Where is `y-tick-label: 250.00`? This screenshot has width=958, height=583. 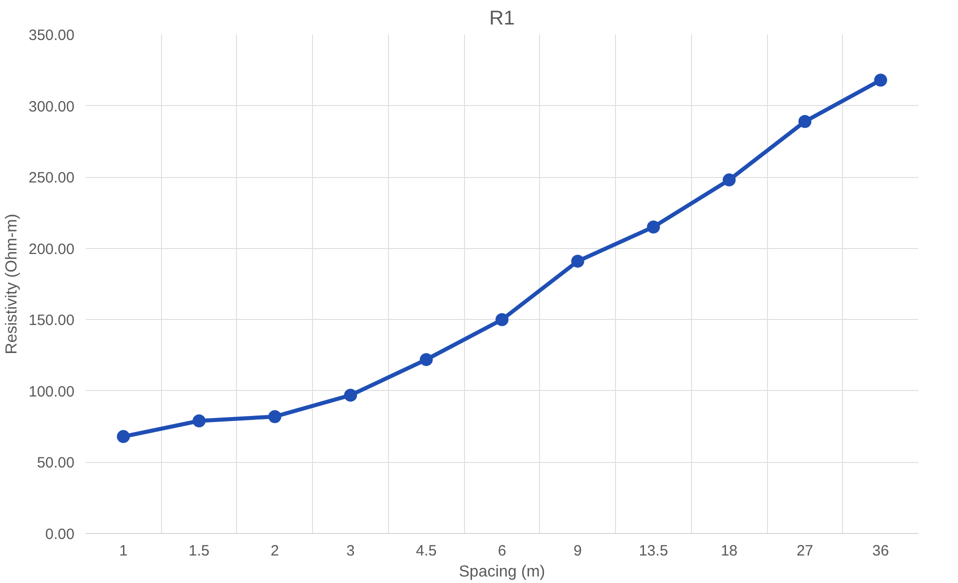
y-tick-label: 250.00 is located at coordinates (51, 178).